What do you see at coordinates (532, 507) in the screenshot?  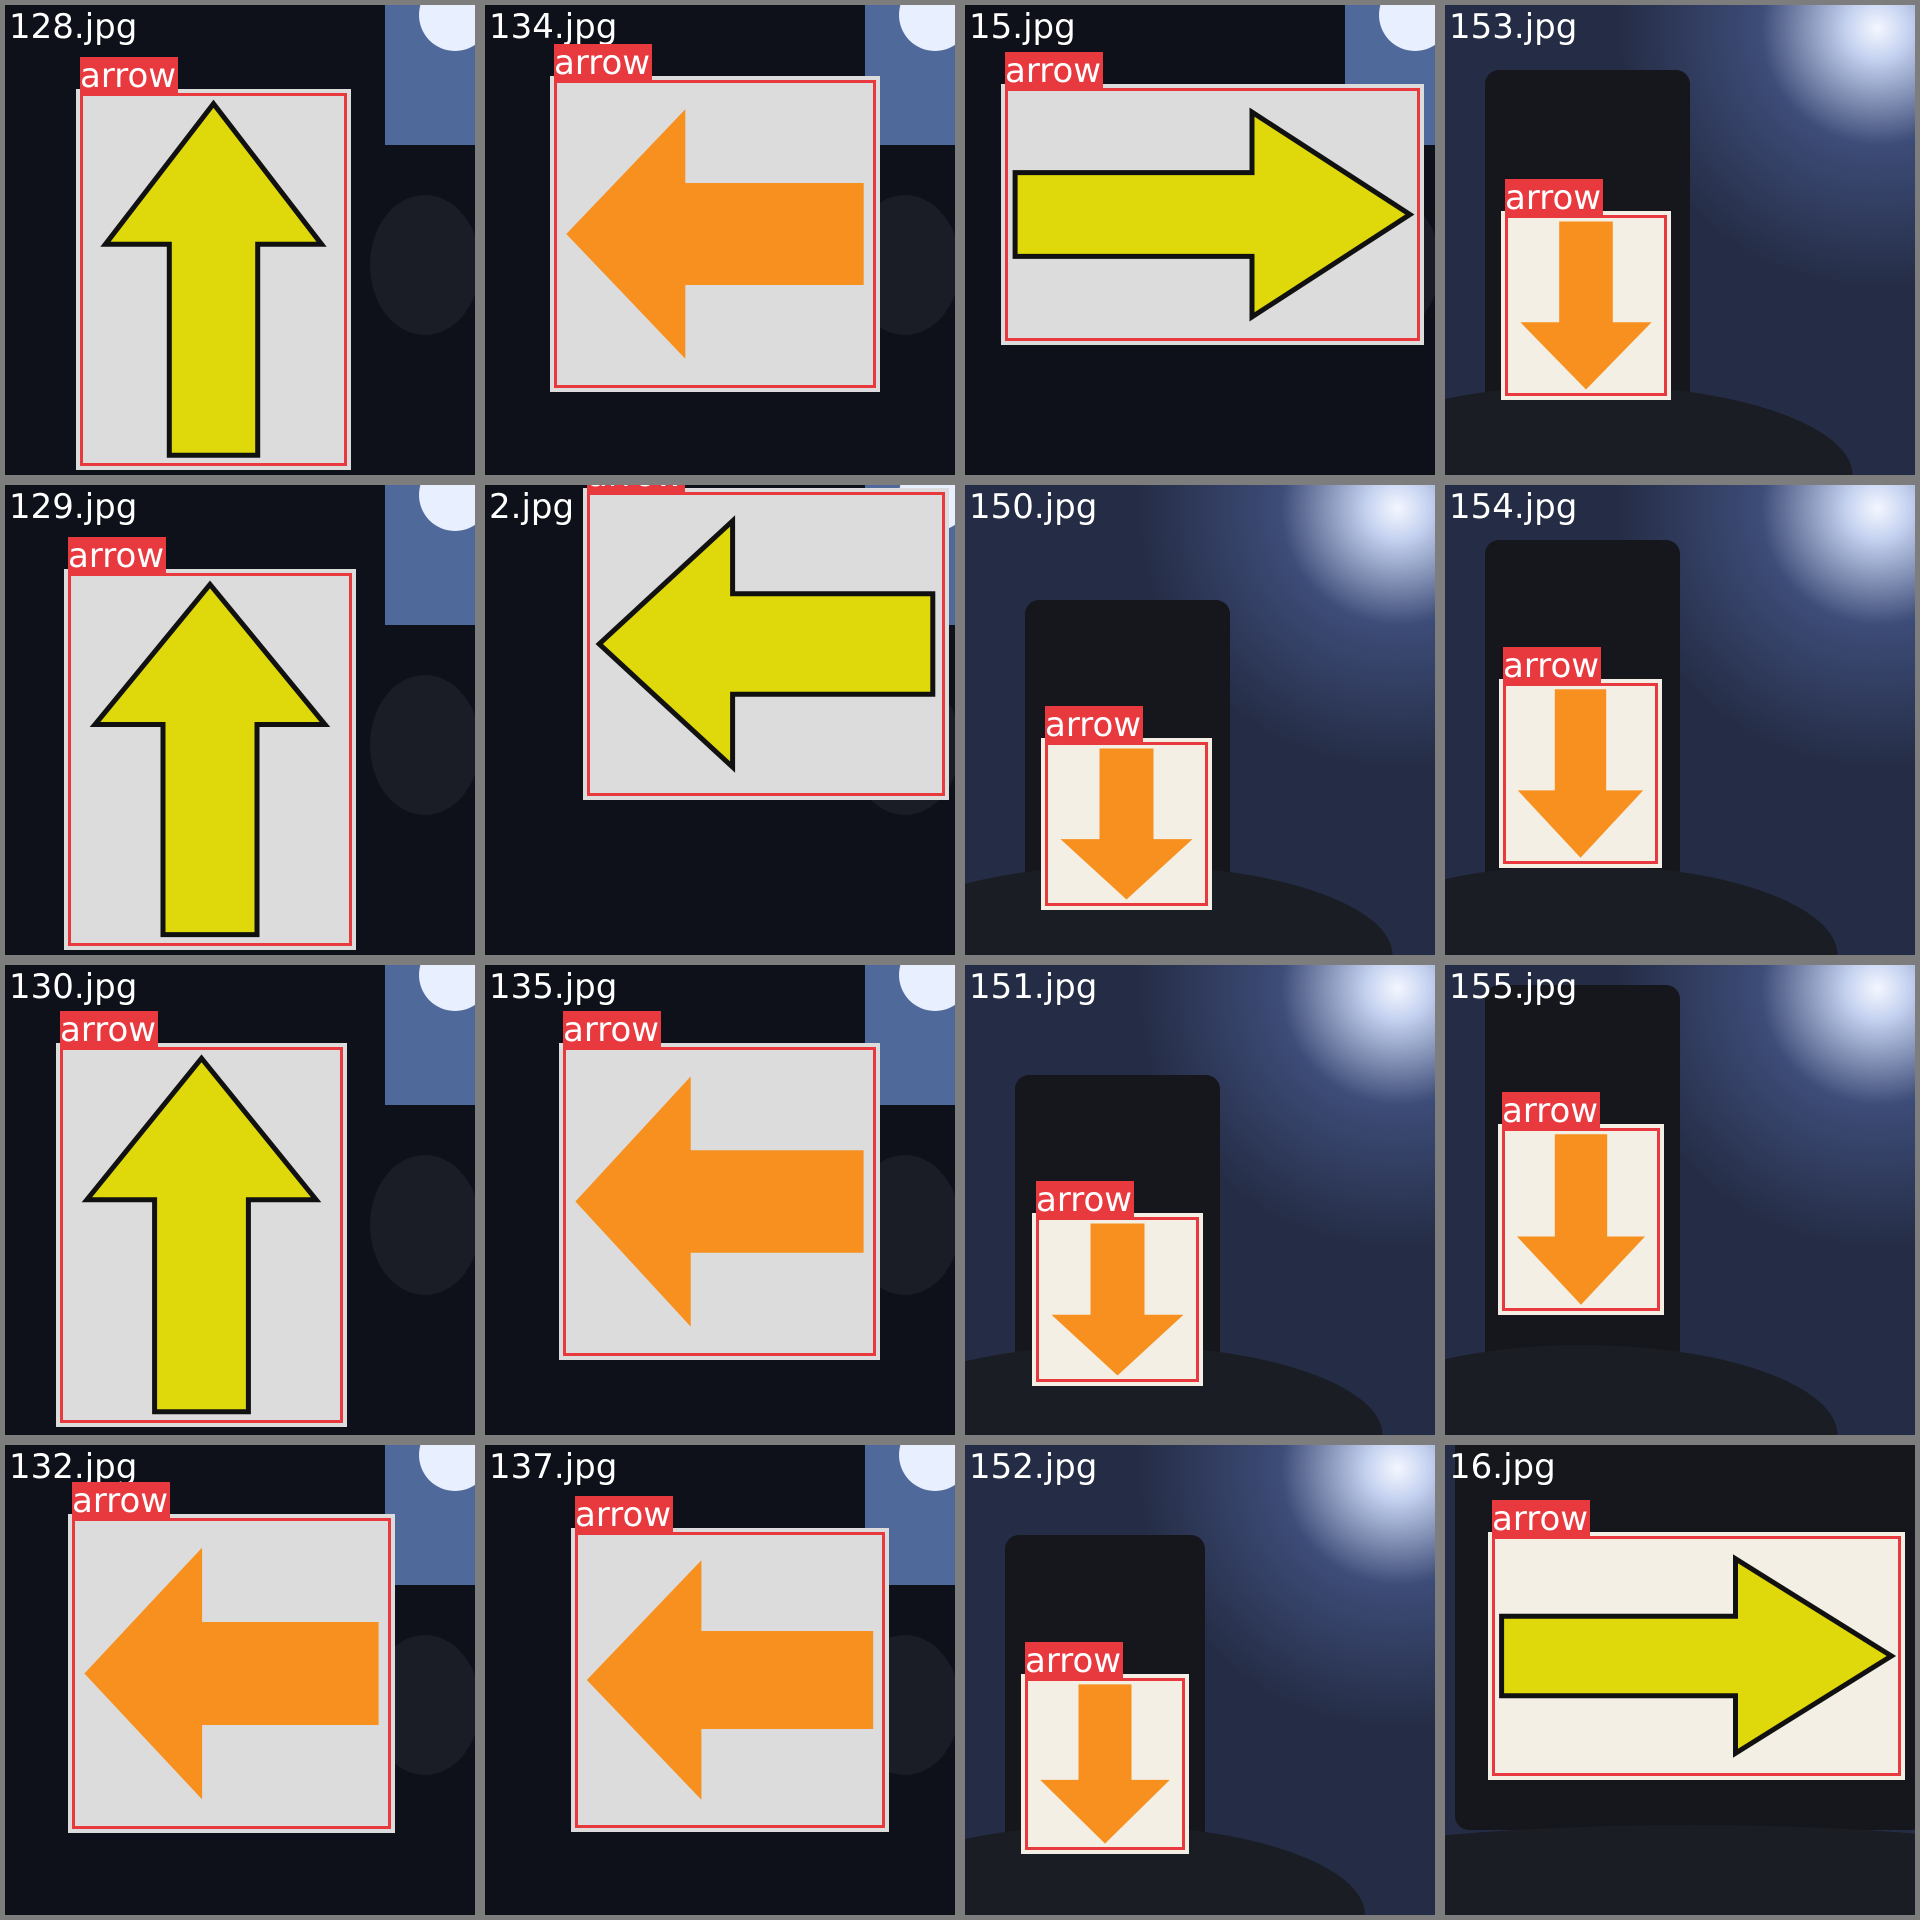 I see `tile-filename: 2.jpg` at bounding box center [532, 507].